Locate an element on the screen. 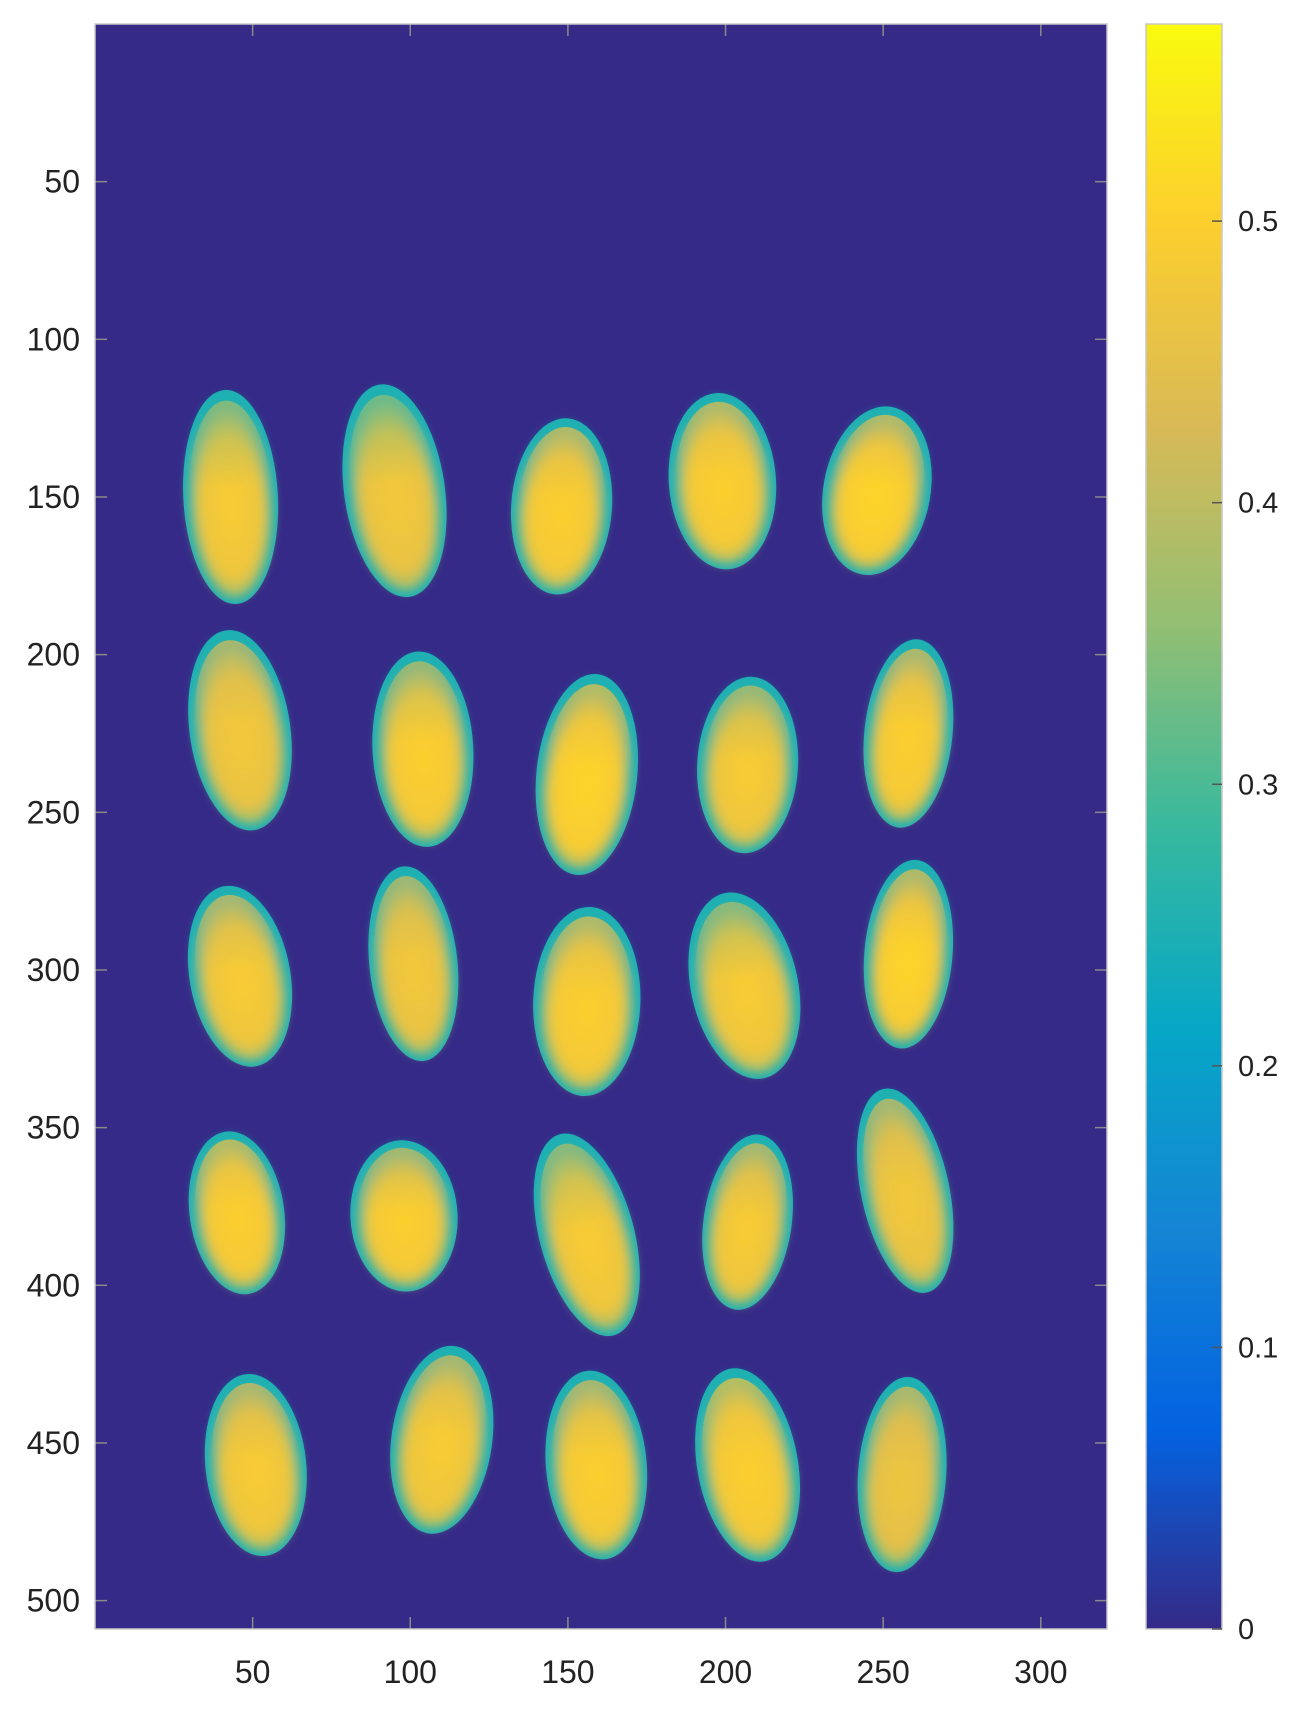 The image size is (1311, 1721). y-tick-label: 300 is located at coordinates (53, 970).